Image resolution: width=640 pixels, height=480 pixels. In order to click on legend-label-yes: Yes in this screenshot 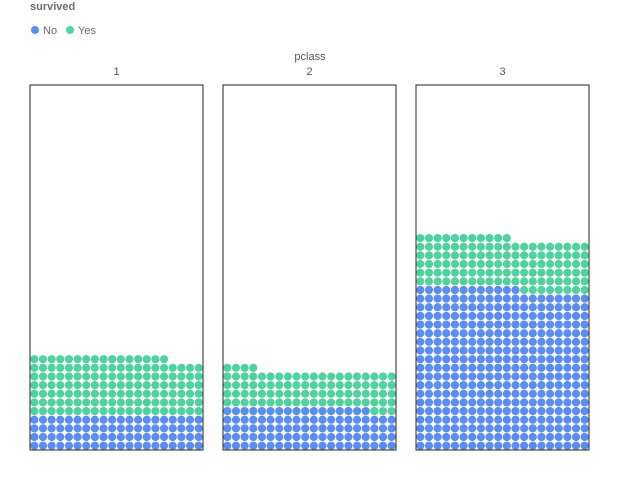, I will do `click(87, 31)`.